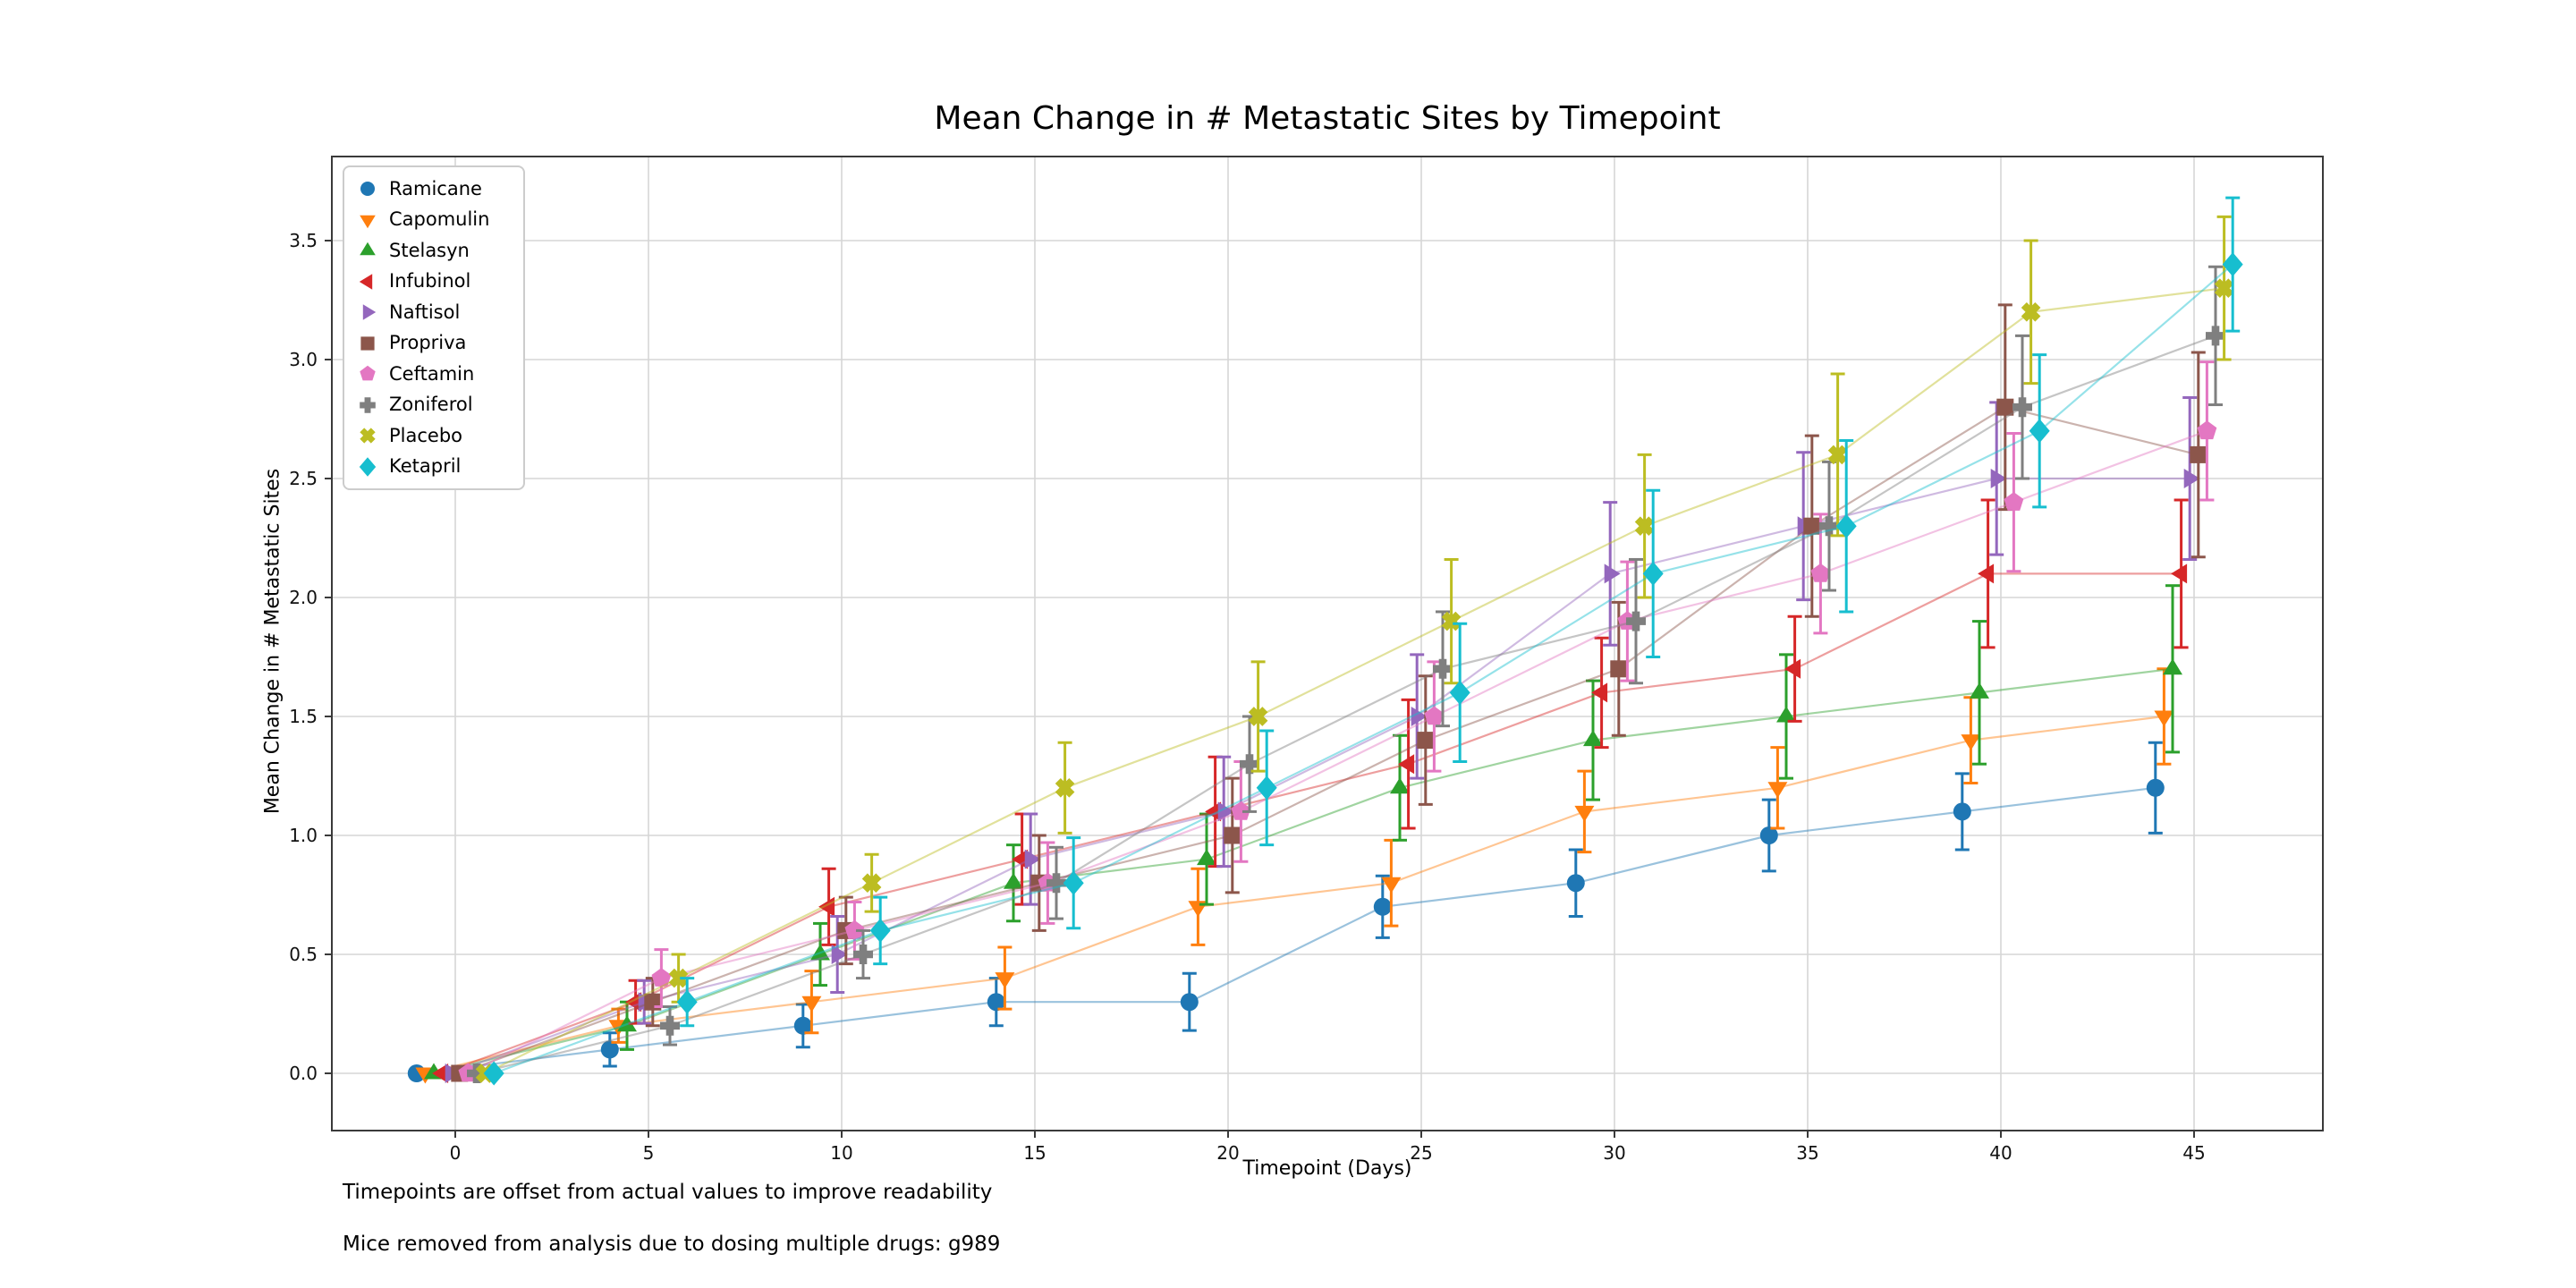 This screenshot has height=1288, width=2576. I want to click on legend-item-naftisol: Naftisol, so click(433, 312).